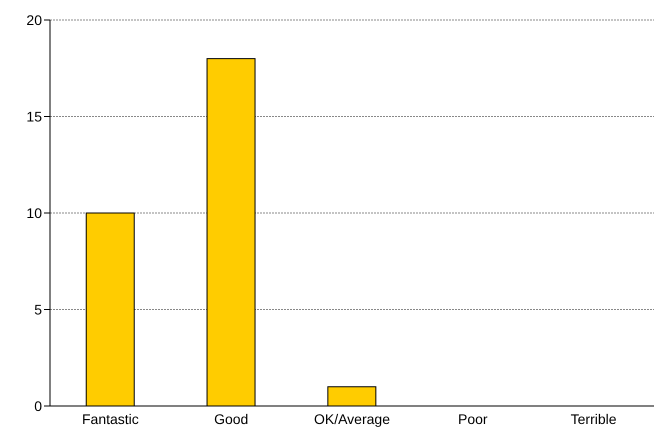 The image size is (666, 448). Describe the element at coordinates (38, 309) in the screenshot. I see `y-tick-label: 5` at that location.